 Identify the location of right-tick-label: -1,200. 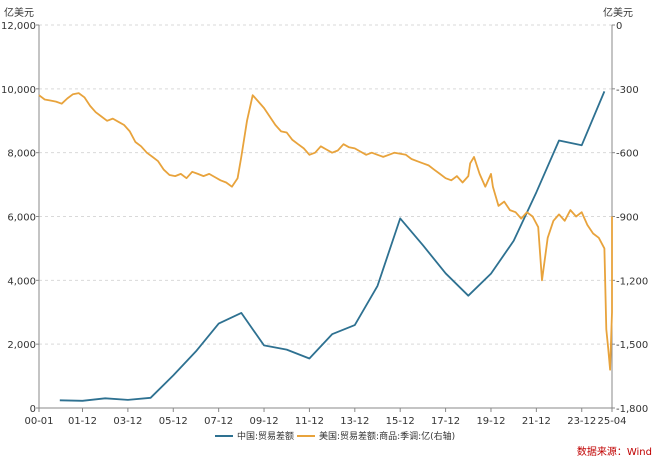
(632, 281).